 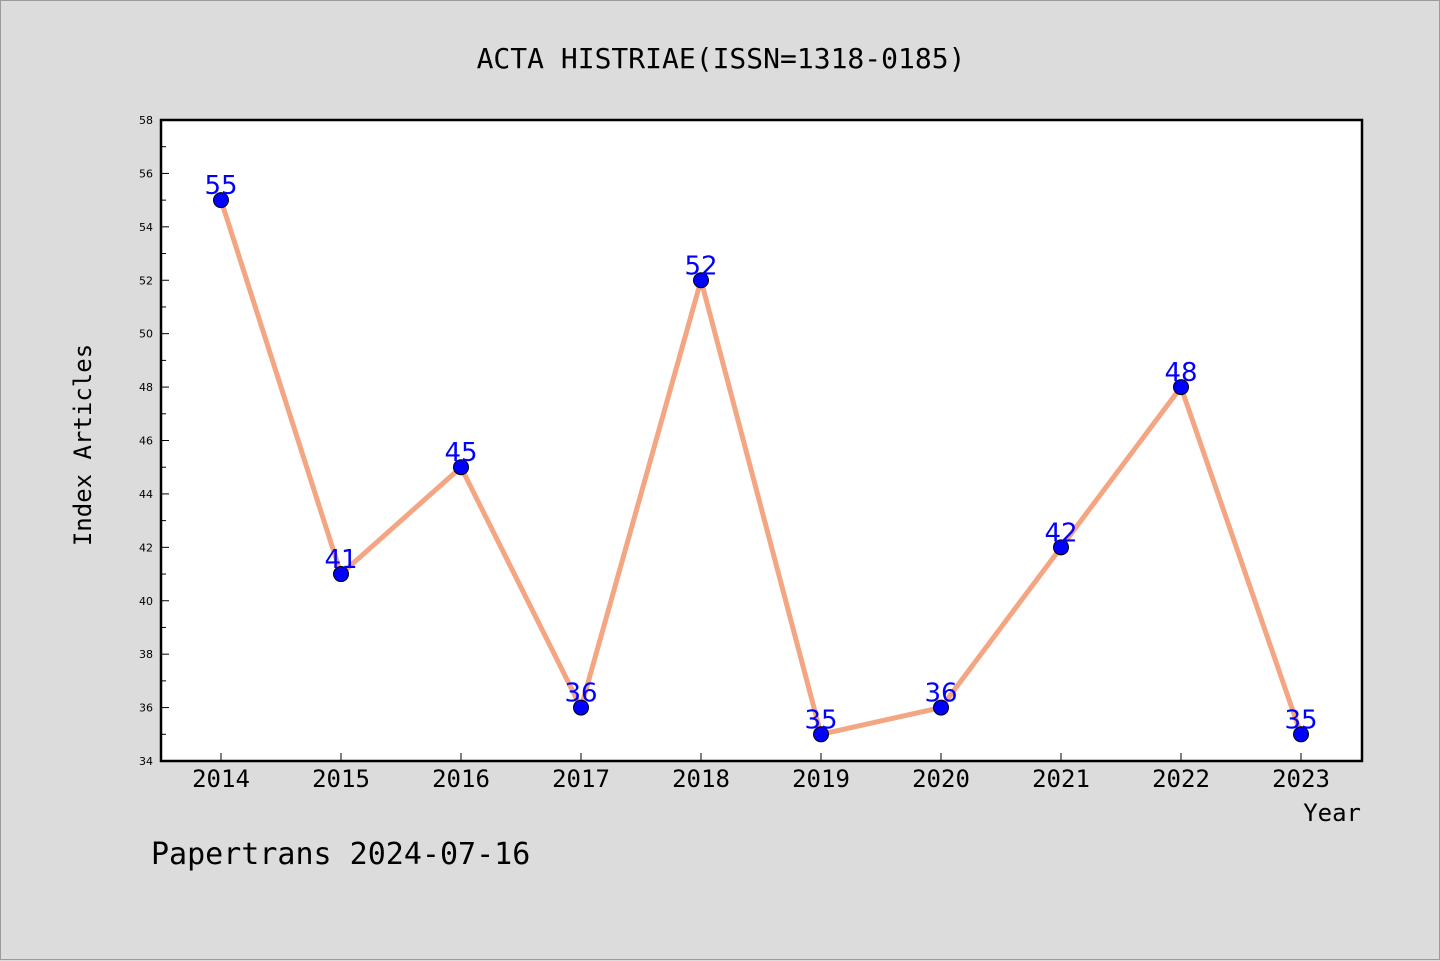 I want to click on y-tick-label: 38, so click(x=146, y=654).